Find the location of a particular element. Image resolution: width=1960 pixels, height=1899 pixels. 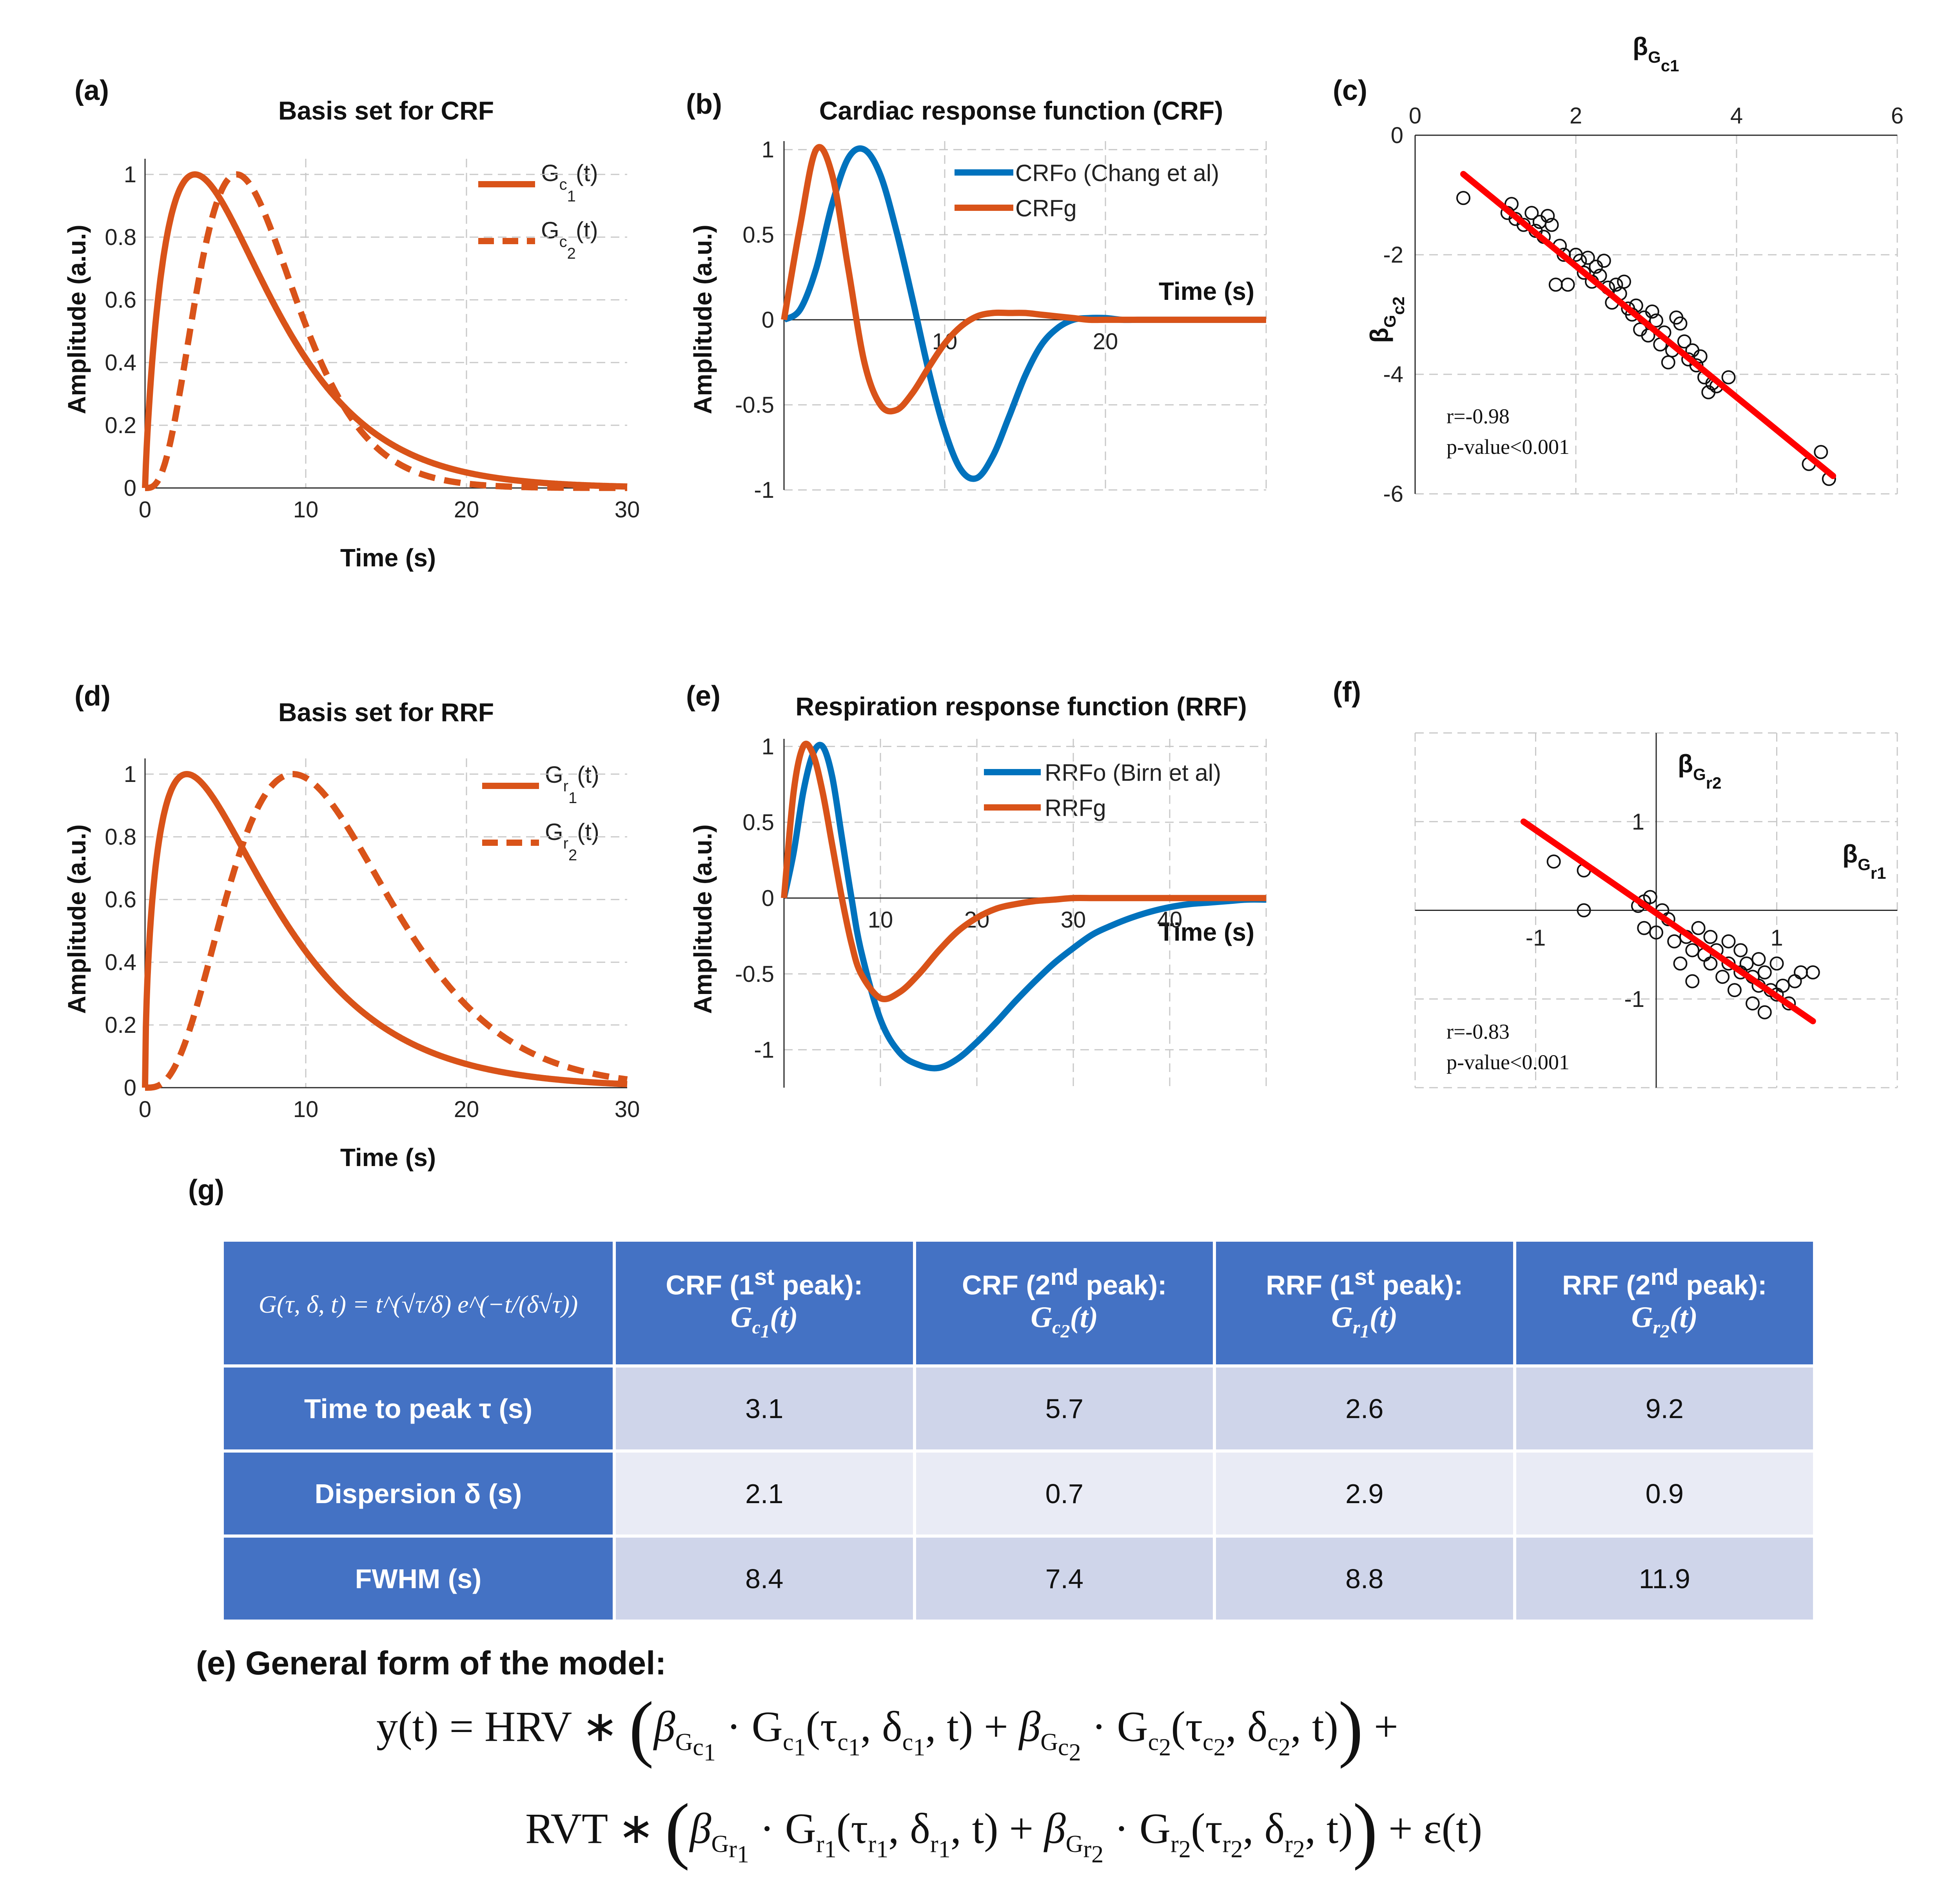

table-cell: 5.7 is located at coordinates (1064, 1409).